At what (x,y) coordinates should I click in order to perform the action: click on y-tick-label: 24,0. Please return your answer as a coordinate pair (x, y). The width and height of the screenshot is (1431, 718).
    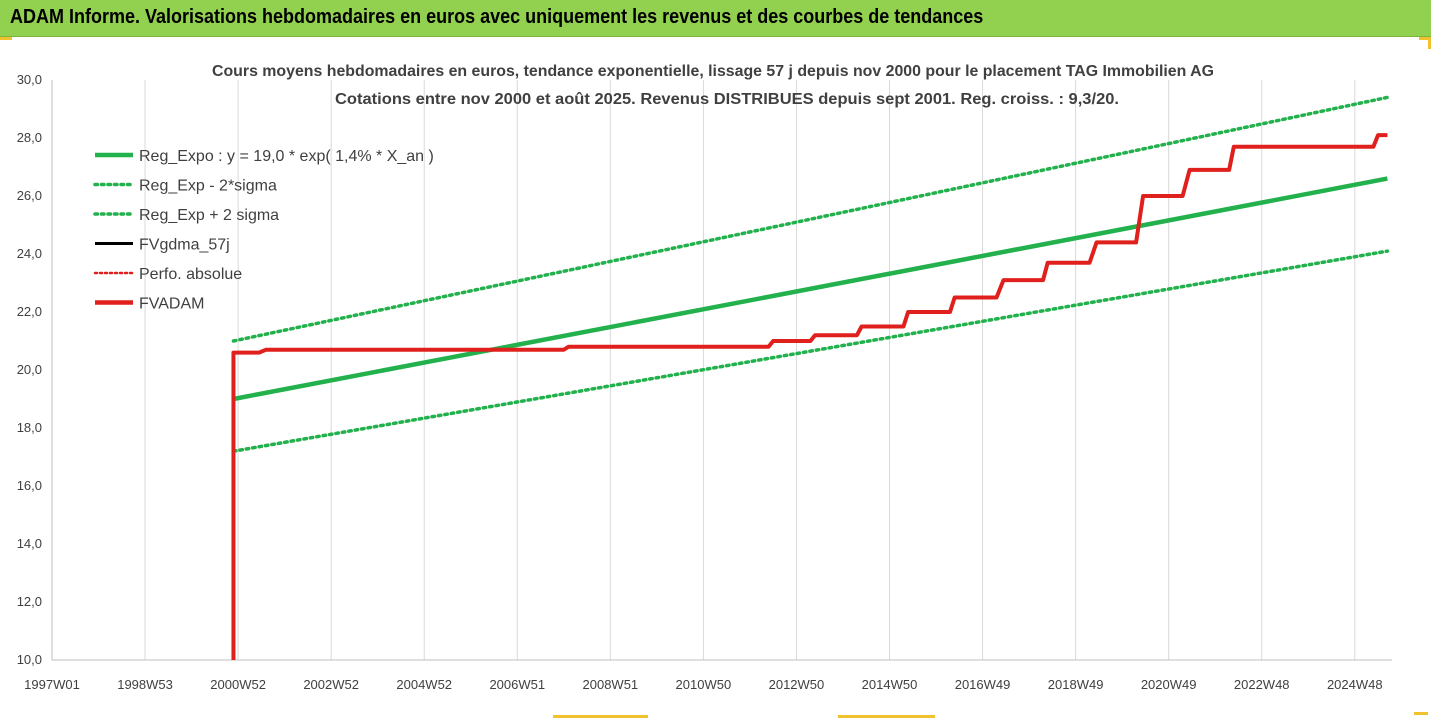
    Looking at the image, I should click on (29, 253).